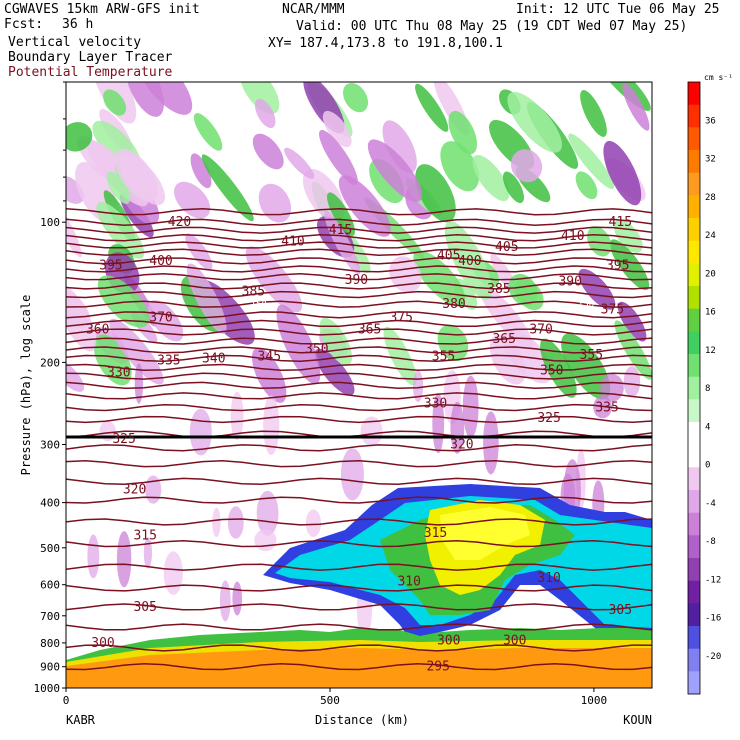  Describe the element at coordinates (707, 466) in the screenshot. I see `colorbar-label: 0` at that location.